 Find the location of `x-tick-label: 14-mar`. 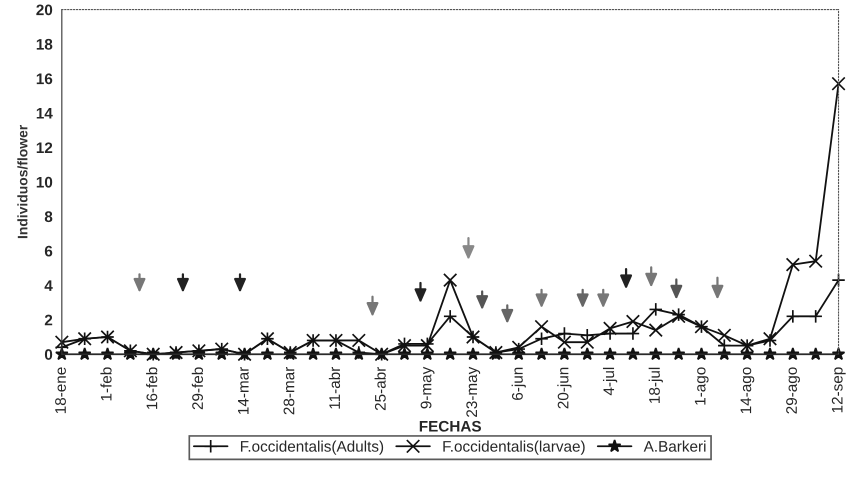

x-tick-label: 14-mar is located at coordinates (243, 390).